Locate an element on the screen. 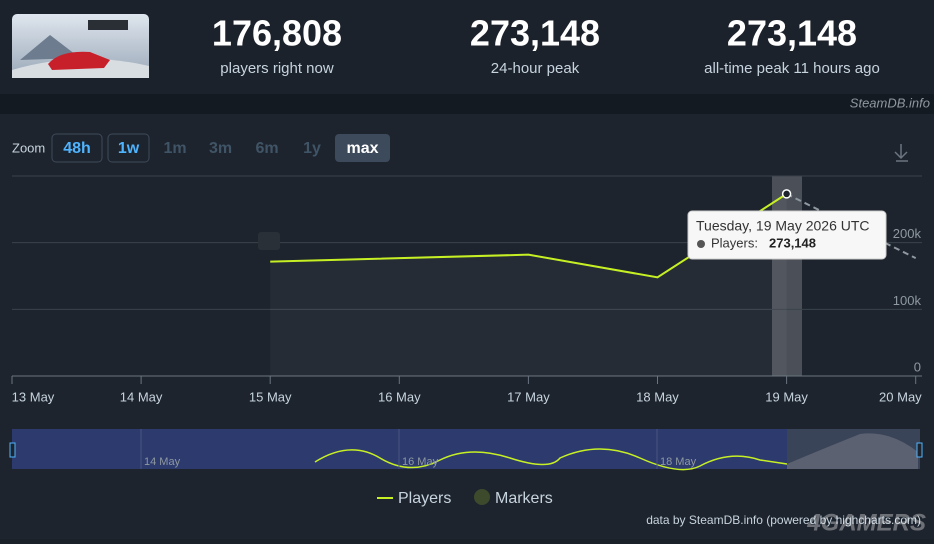 This screenshot has width=934, height=544. zoom-buttons: 48h 1w 1m 3m 6m 1y max is located at coordinates (220, 148).